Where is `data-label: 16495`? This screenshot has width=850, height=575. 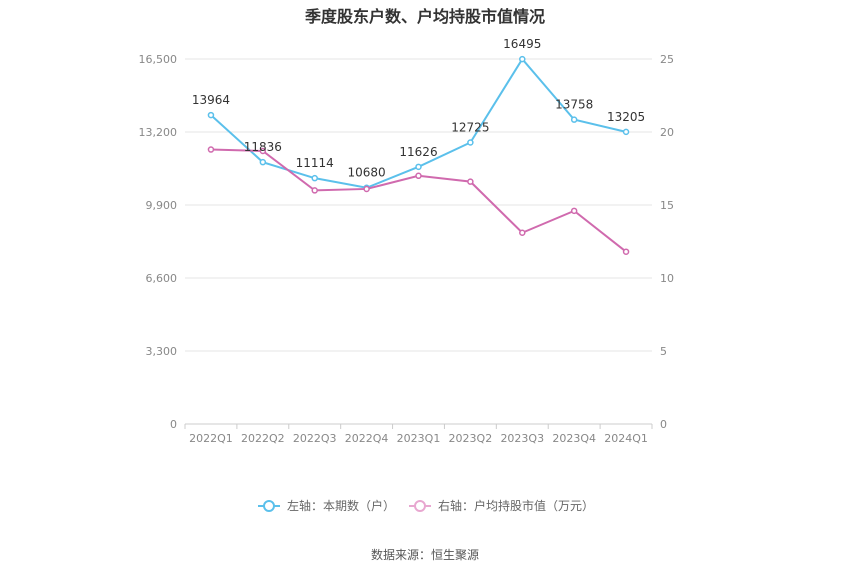
data-label: 16495 is located at coordinates (522, 44).